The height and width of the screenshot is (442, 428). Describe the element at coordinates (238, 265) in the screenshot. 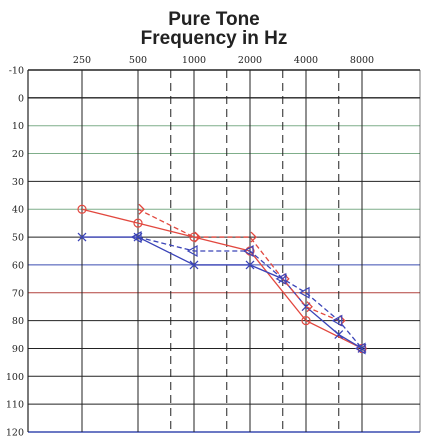

I see `series-line-bracket` at that location.